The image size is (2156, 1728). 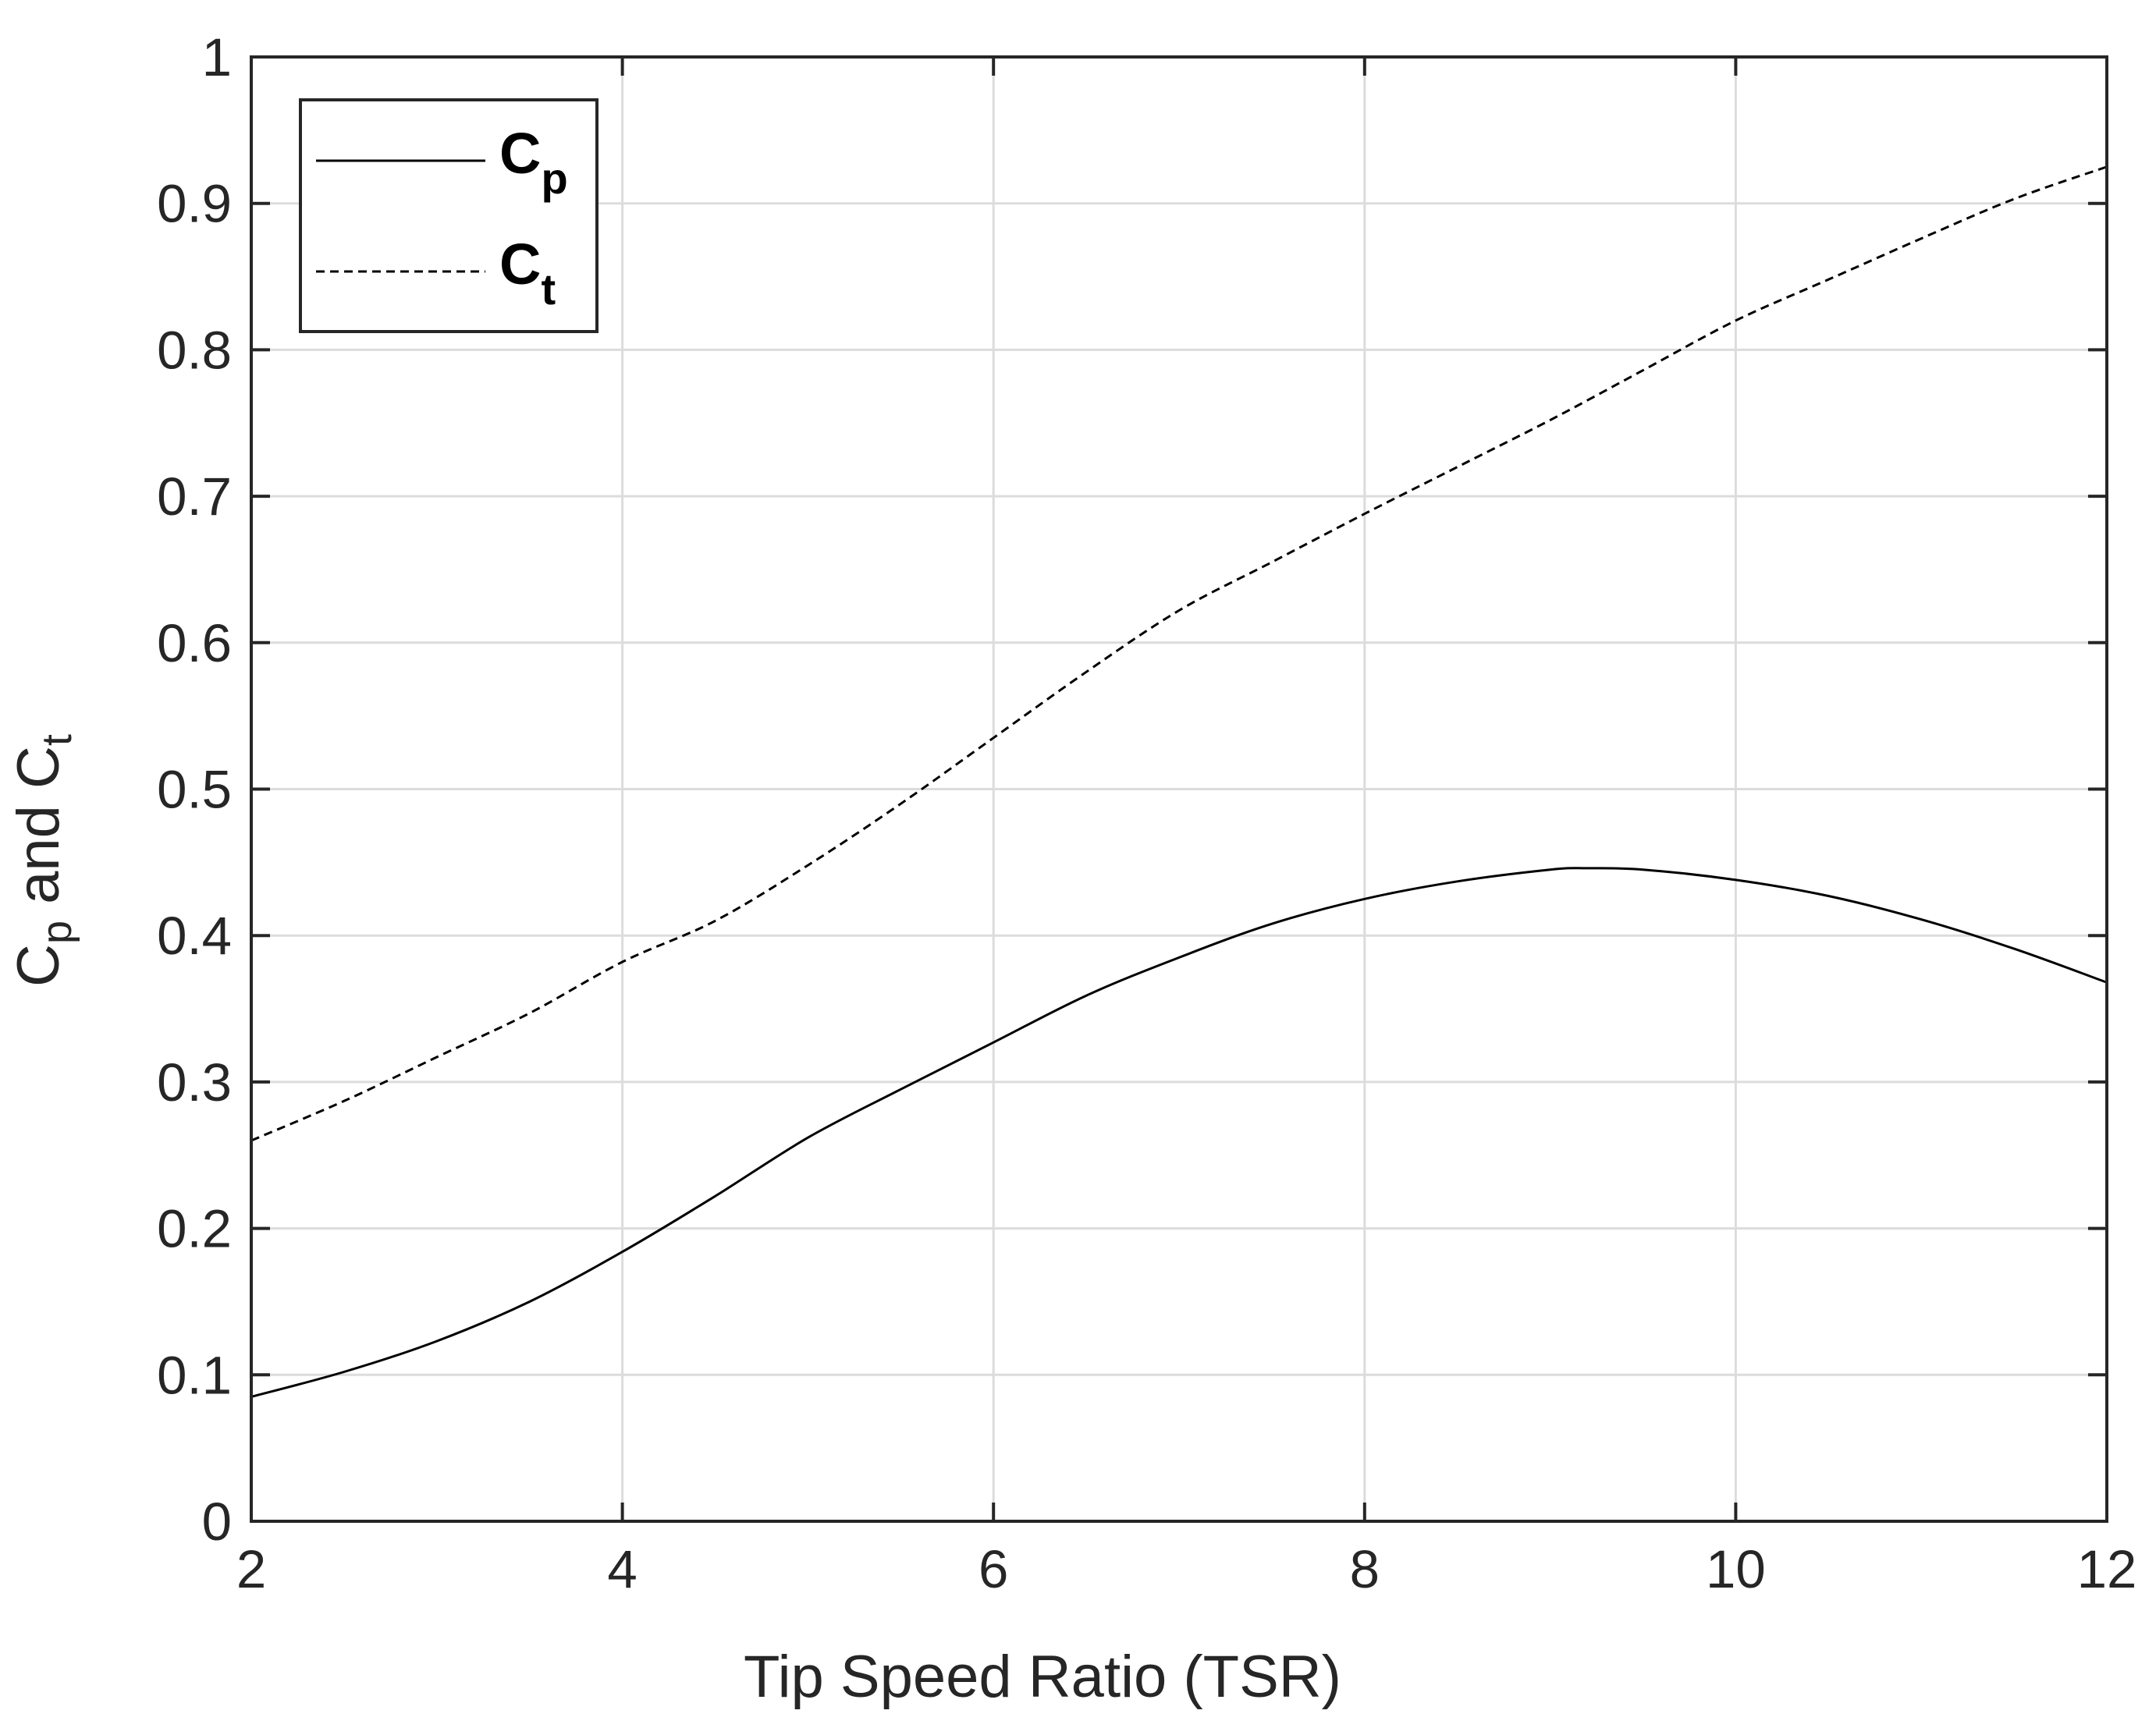 I want to click on legend-item-ct: Ct, so click(x=436, y=273).